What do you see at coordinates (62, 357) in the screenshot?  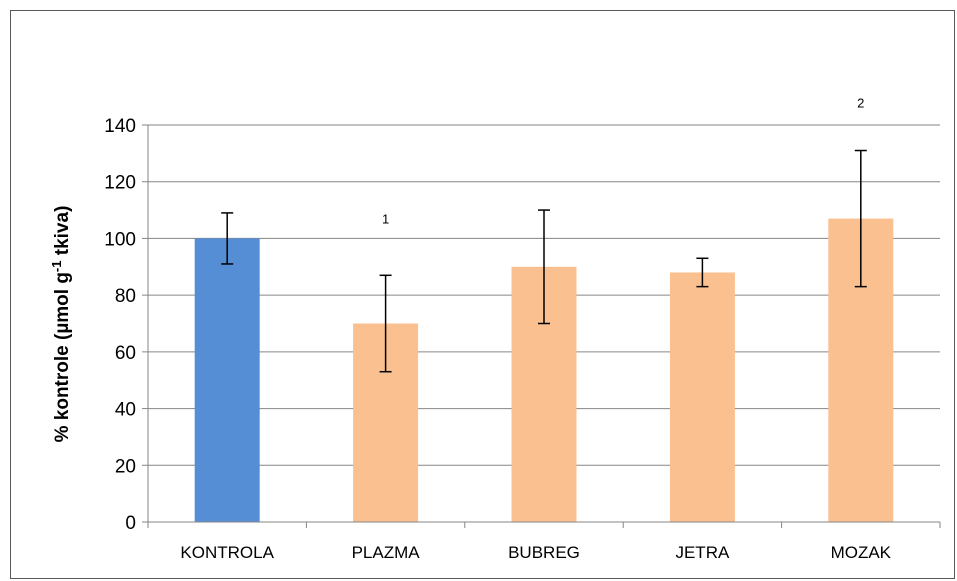 I see `y-axis-title-prefix: % kontrole (µmol g` at bounding box center [62, 357].